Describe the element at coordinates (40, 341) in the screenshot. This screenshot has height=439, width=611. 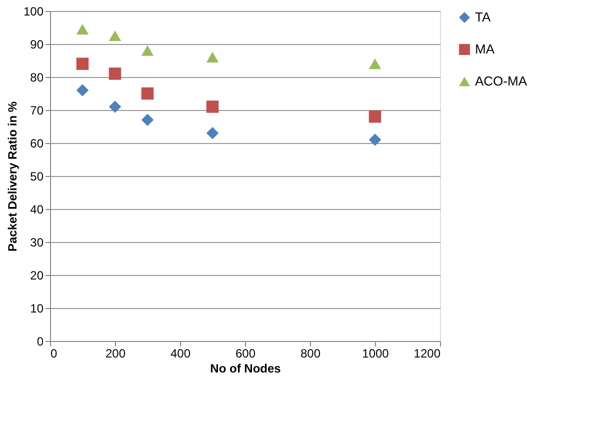
I see `y-tick-label: 0` at that location.